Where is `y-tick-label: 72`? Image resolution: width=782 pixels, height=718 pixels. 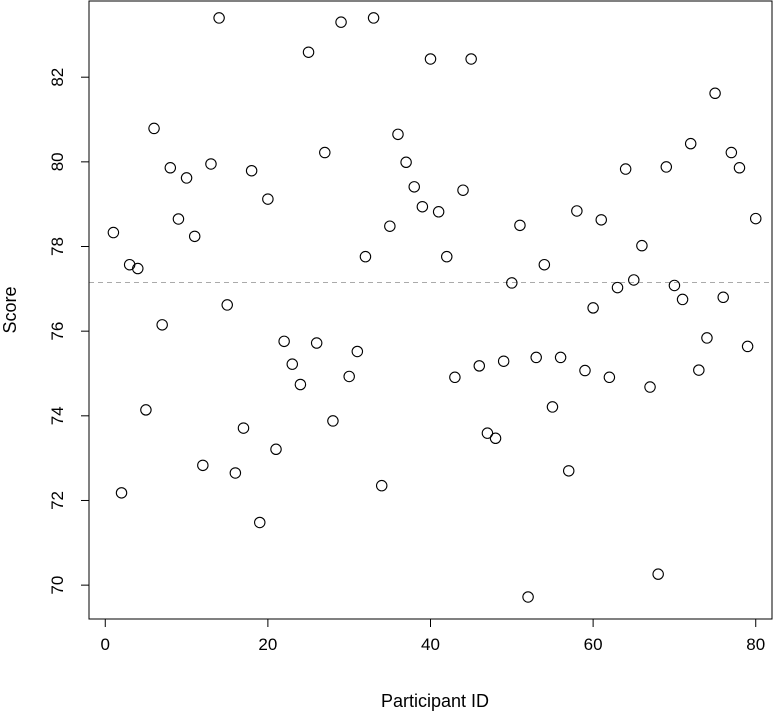
y-tick-label: 72 is located at coordinates (57, 500).